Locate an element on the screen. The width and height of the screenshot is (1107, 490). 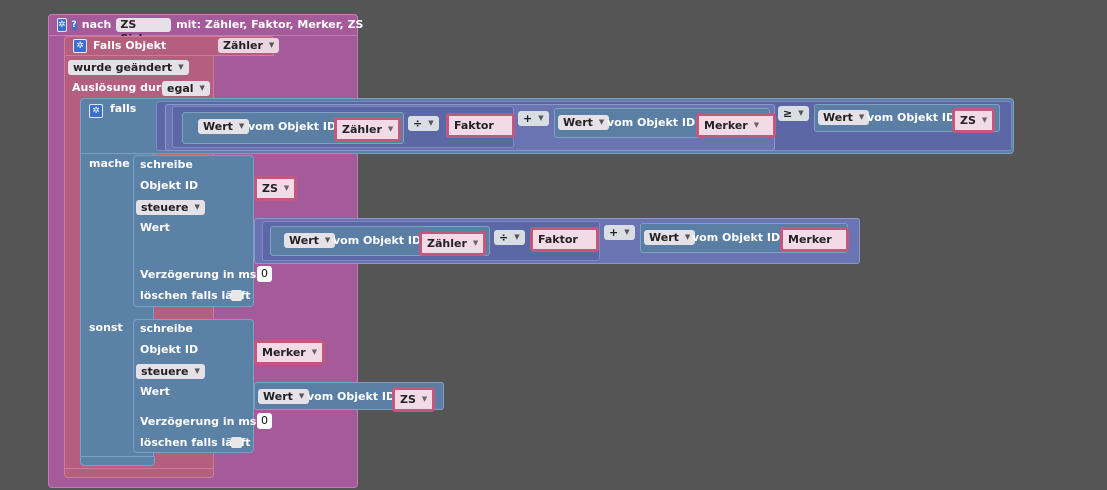
object-zs-field: ZS ▼ is located at coordinates (974, 120).